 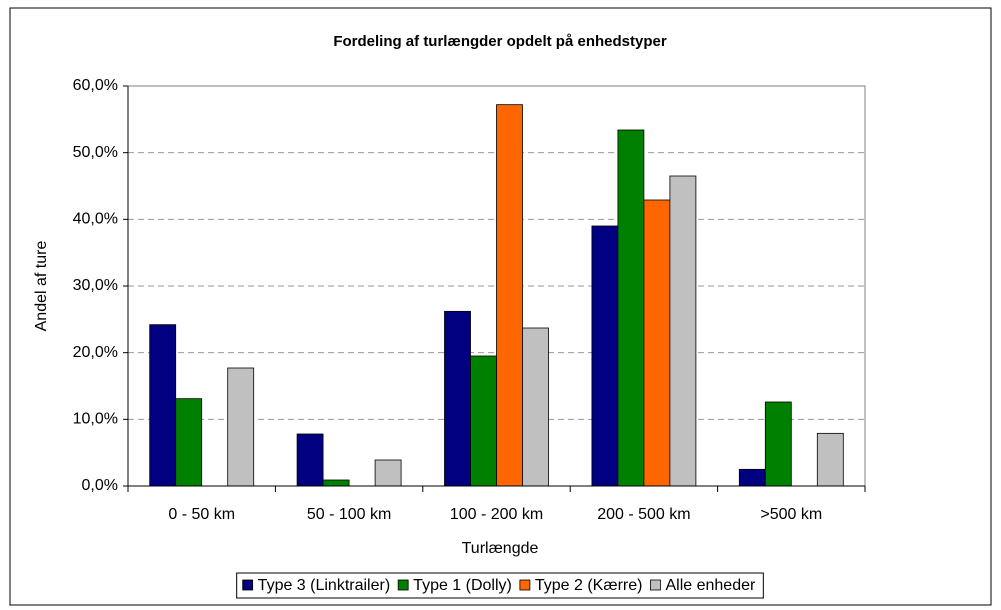 What do you see at coordinates (791, 514) in the screenshot?
I see `x-tick-label: >500 km` at bounding box center [791, 514].